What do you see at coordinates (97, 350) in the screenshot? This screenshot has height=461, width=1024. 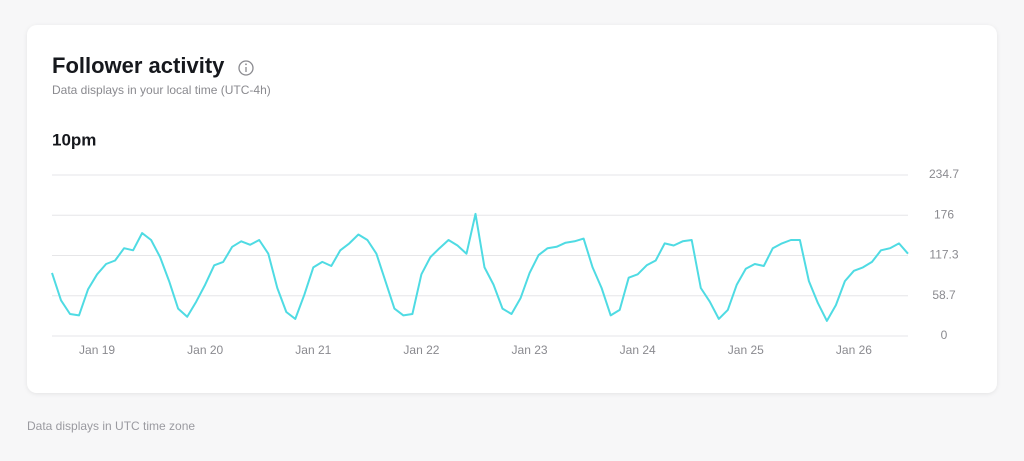 I see `x-tick-label: Jan 19` at bounding box center [97, 350].